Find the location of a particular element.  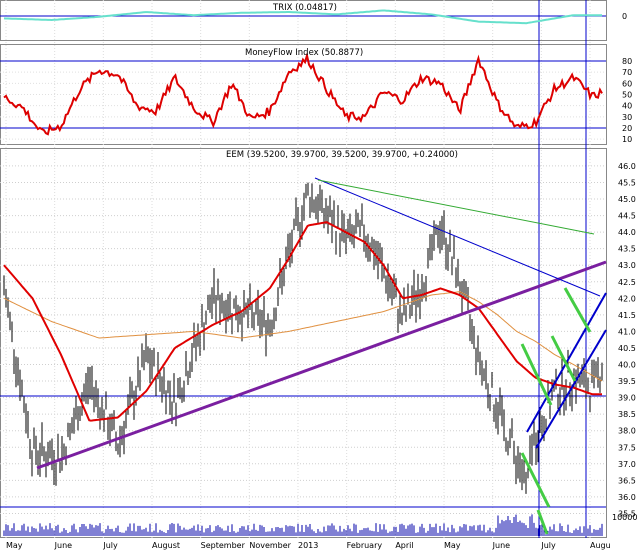

channel-lower-line is located at coordinates (571, 389).